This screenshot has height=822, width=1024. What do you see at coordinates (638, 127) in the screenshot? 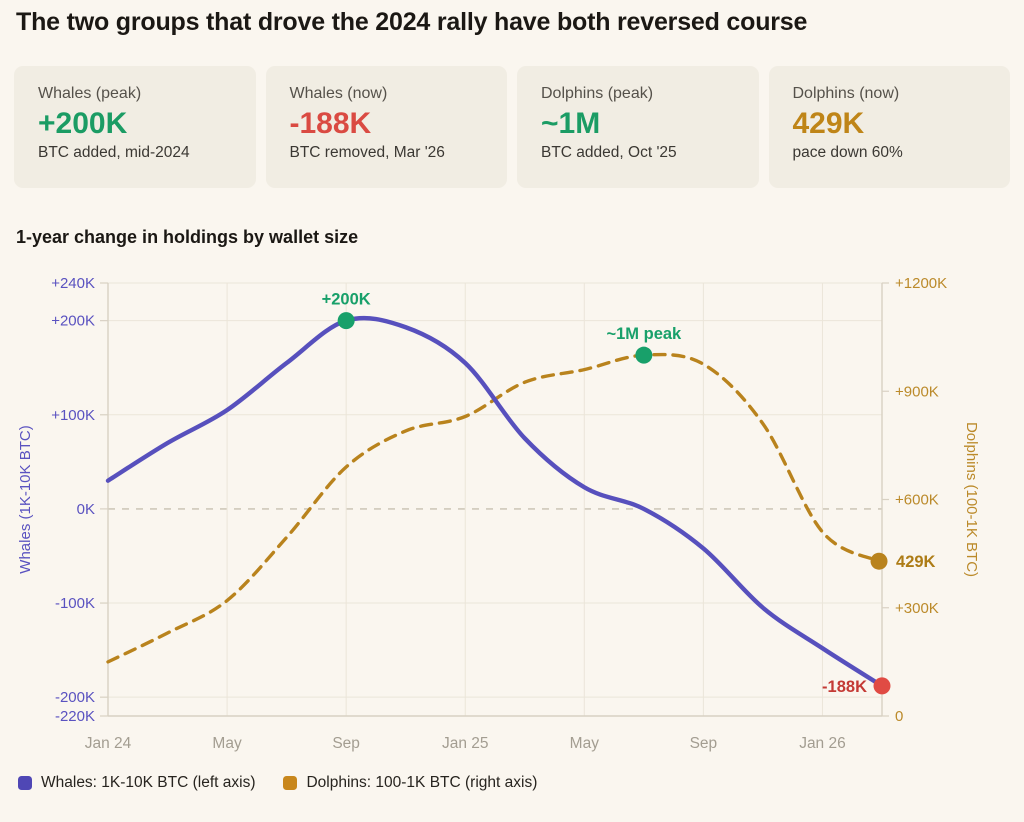
I see `stat-card-dolphins-peak: Dolphins (peak) ~1M BTC added, Oct '25` at bounding box center [638, 127].